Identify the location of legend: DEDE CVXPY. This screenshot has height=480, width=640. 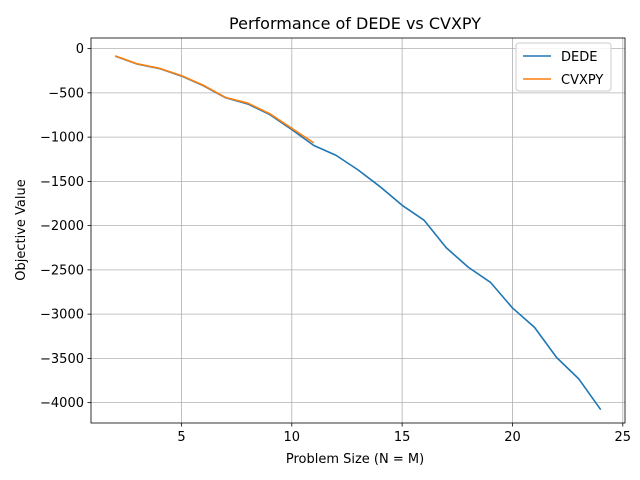
(563, 67).